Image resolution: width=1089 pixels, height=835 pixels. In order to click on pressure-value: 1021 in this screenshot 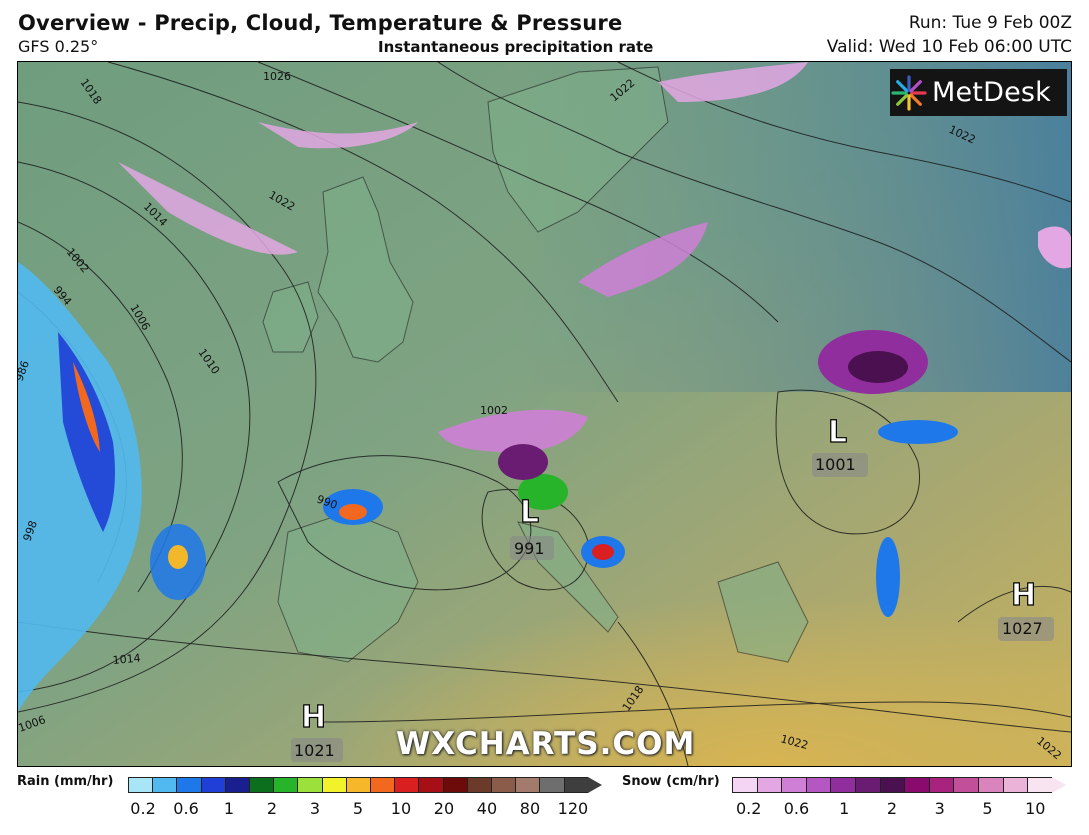, I will do `click(314, 750)`.